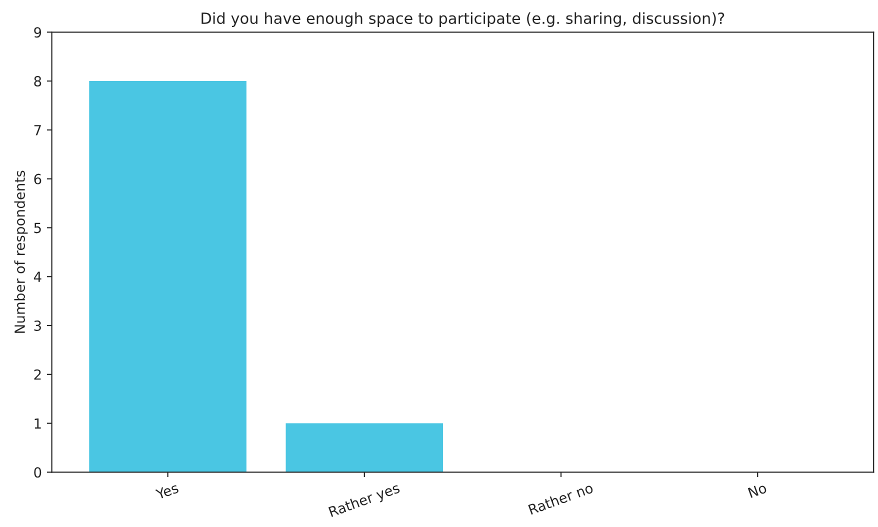 The image size is (878, 527). What do you see at coordinates (561, 498) in the screenshot?
I see `x-tick-label: Rather no` at bounding box center [561, 498].